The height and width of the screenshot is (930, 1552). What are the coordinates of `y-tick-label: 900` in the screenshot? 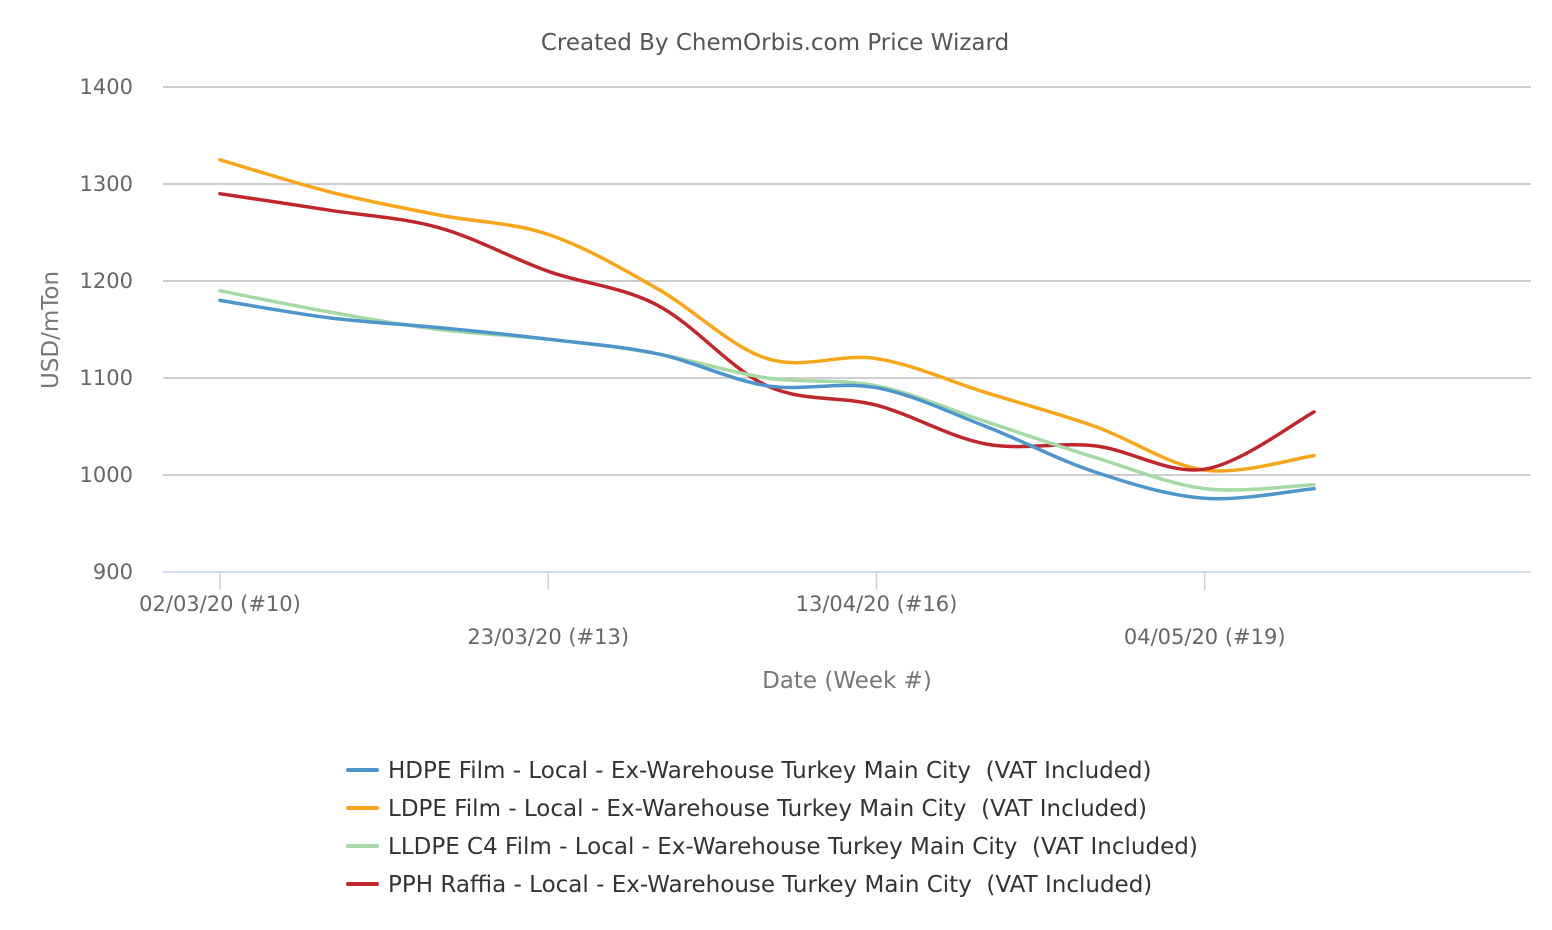 It's located at (113, 572).